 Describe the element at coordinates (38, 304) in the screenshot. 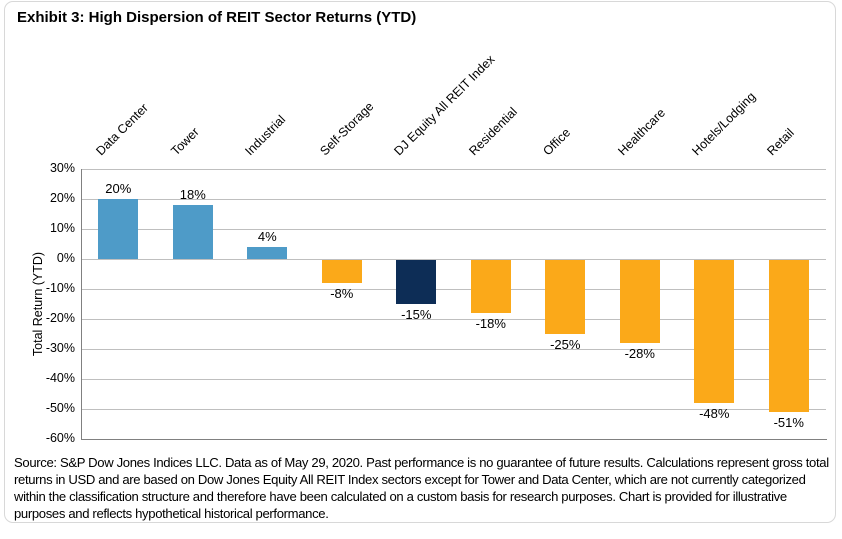

I see `y-axis-title: Total Return (YTD)` at that location.